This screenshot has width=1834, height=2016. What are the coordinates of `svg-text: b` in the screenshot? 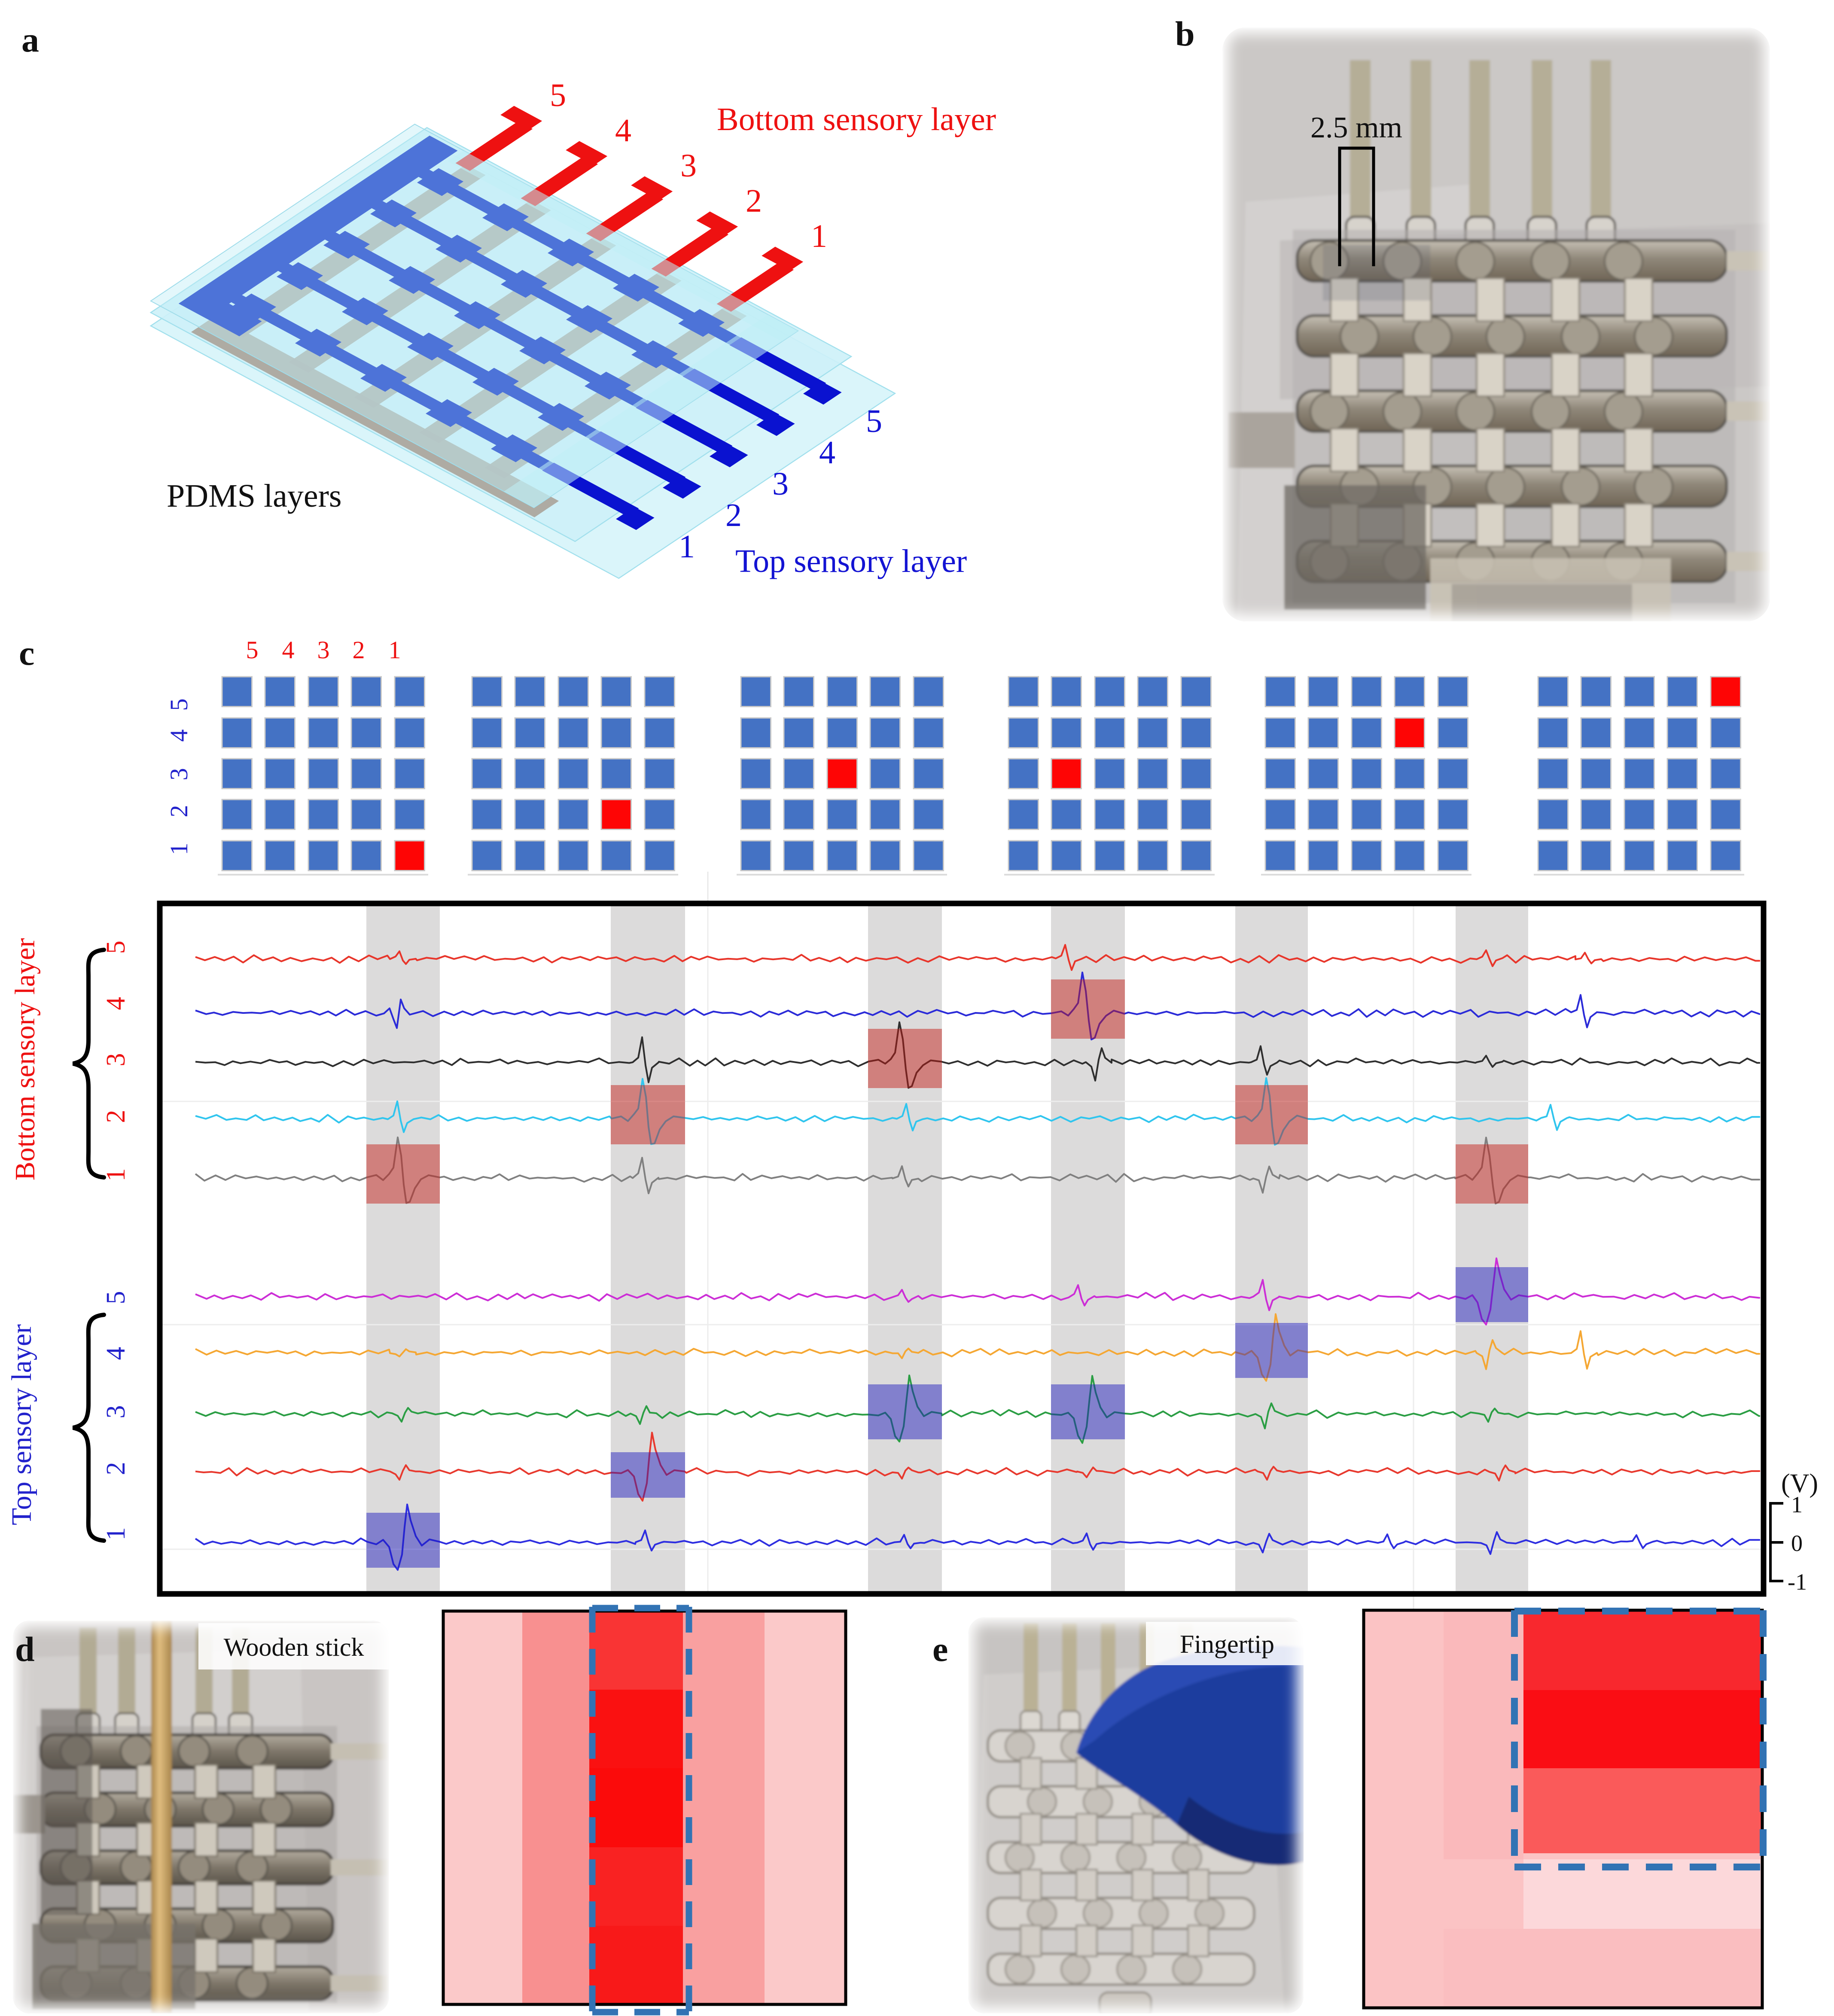 It's located at (1185, 33).